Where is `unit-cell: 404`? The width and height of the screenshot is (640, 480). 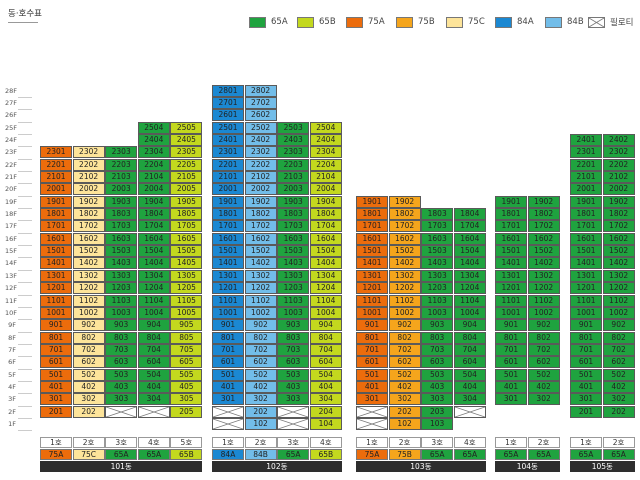
unit-cell: 404 is located at coordinates (469, 386).